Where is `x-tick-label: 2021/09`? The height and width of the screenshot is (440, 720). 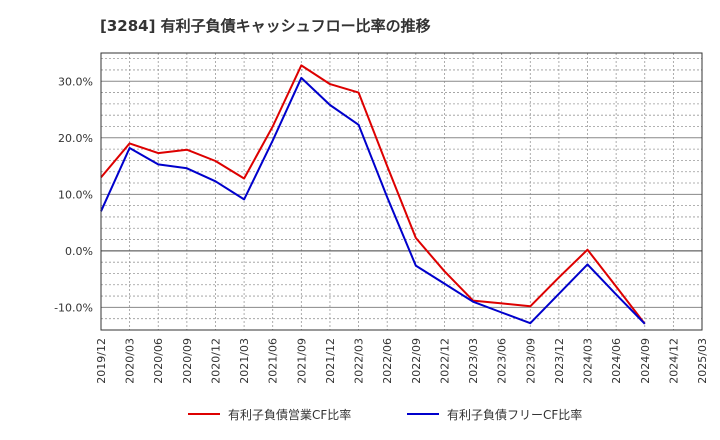 x-tick-label: 2021/09 is located at coordinates (301, 361).